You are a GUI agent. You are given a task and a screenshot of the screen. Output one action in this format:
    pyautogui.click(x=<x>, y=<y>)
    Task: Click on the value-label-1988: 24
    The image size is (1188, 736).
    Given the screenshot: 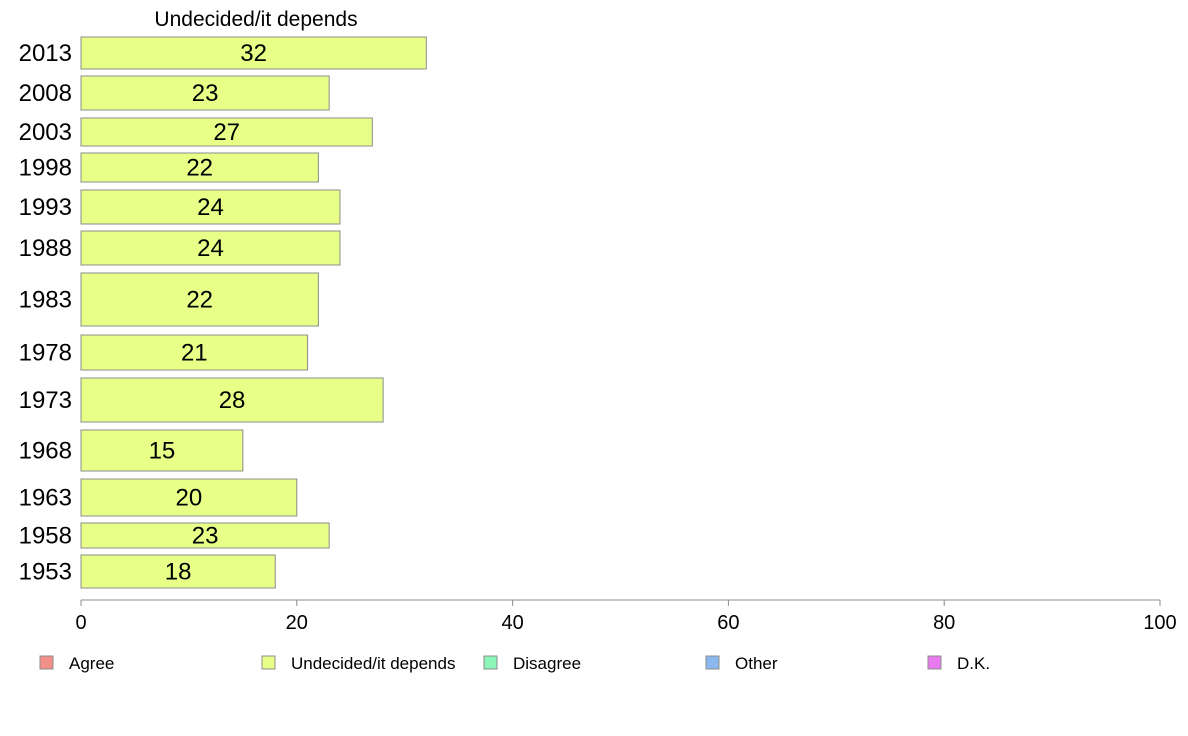 What is the action you would take?
    pyautogui.click(x=210, y=248)
    